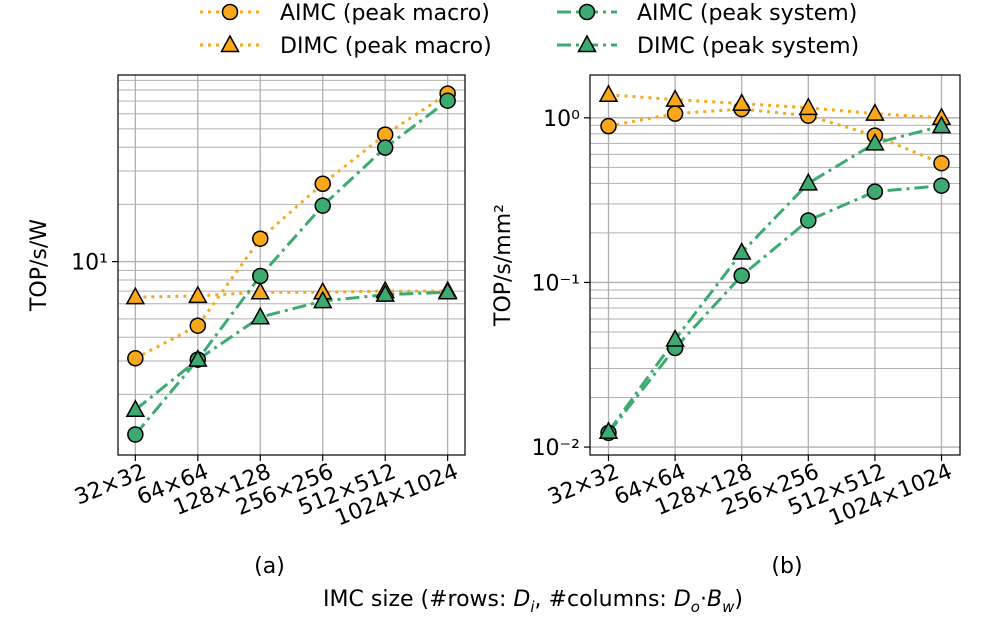  Describe the element at coordinates (748, 46) in the screenshot. I see `legend-label: DIMC (peak system)` at that location.